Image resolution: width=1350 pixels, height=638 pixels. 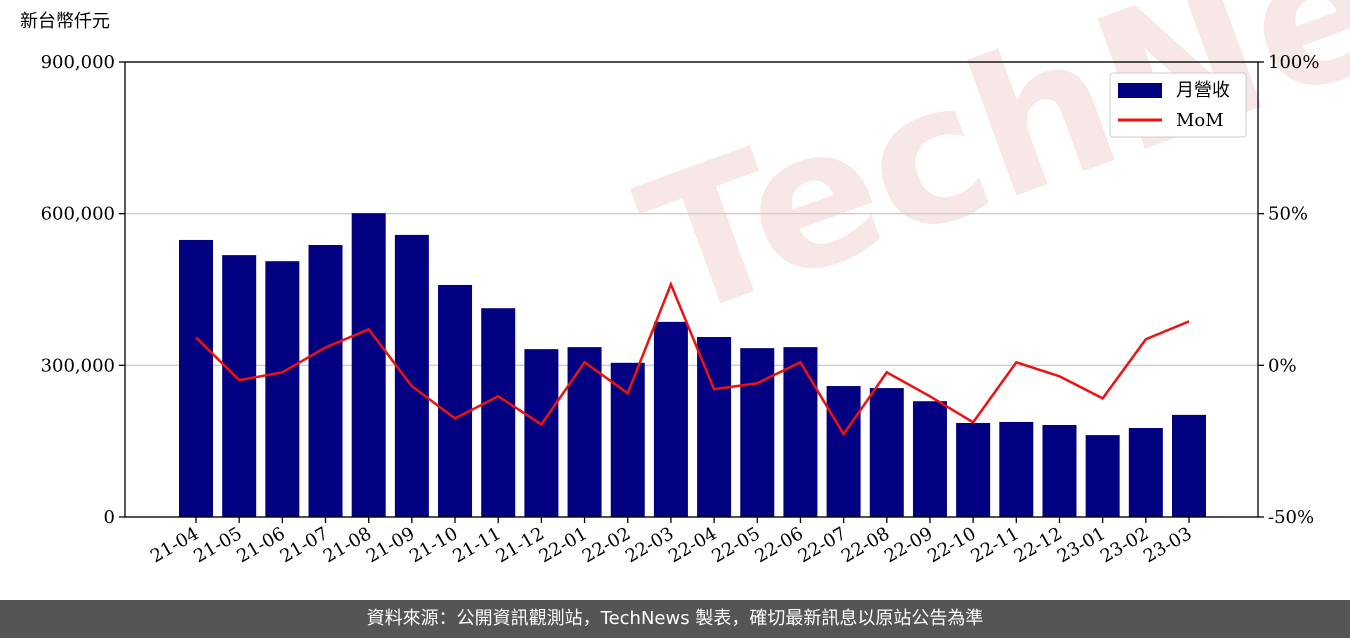 I want to click on x-tick-label: 21-07, so click(x=304, y=545).